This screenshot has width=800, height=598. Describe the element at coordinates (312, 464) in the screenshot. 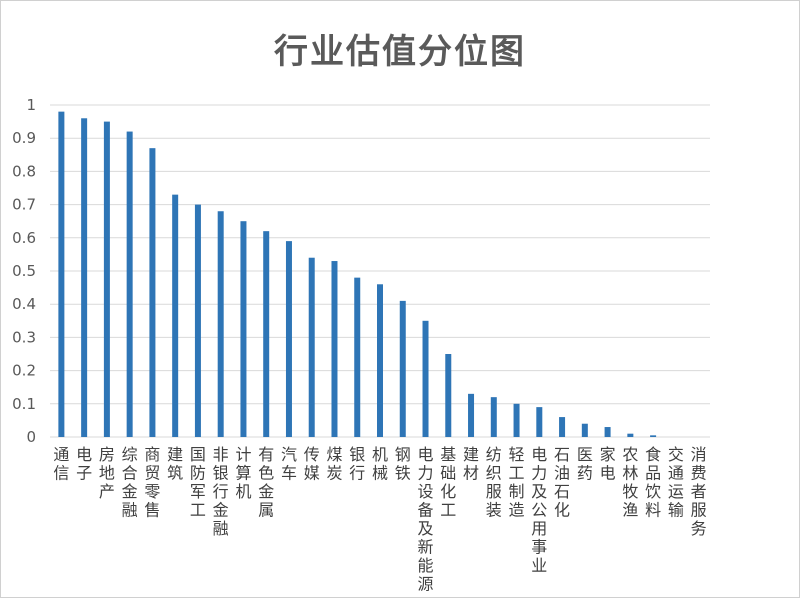

I see `x-category-label: 传媒` at that location.